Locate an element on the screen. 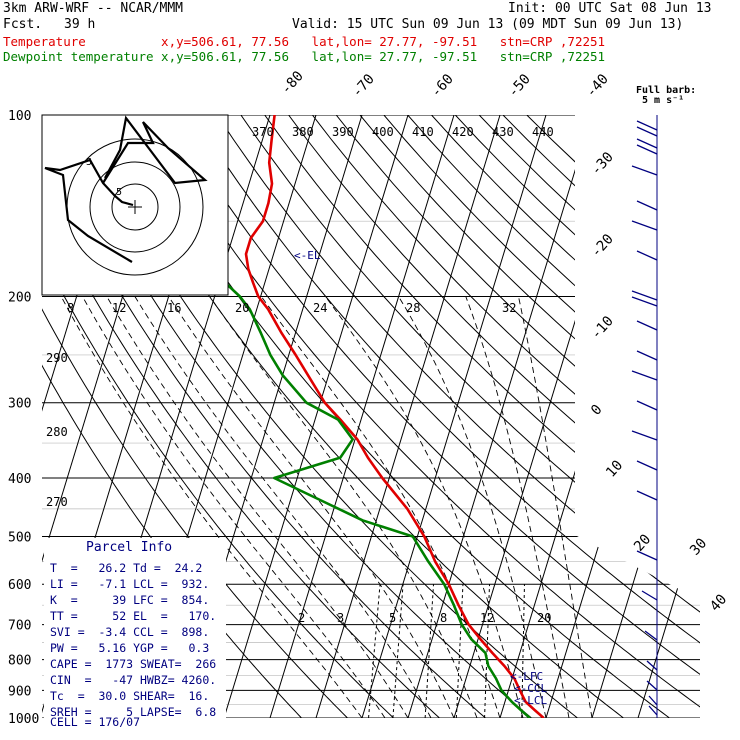 This screenshot has width=740, height=740. theta-e-label: 380 is located at coordinates (303, 132).